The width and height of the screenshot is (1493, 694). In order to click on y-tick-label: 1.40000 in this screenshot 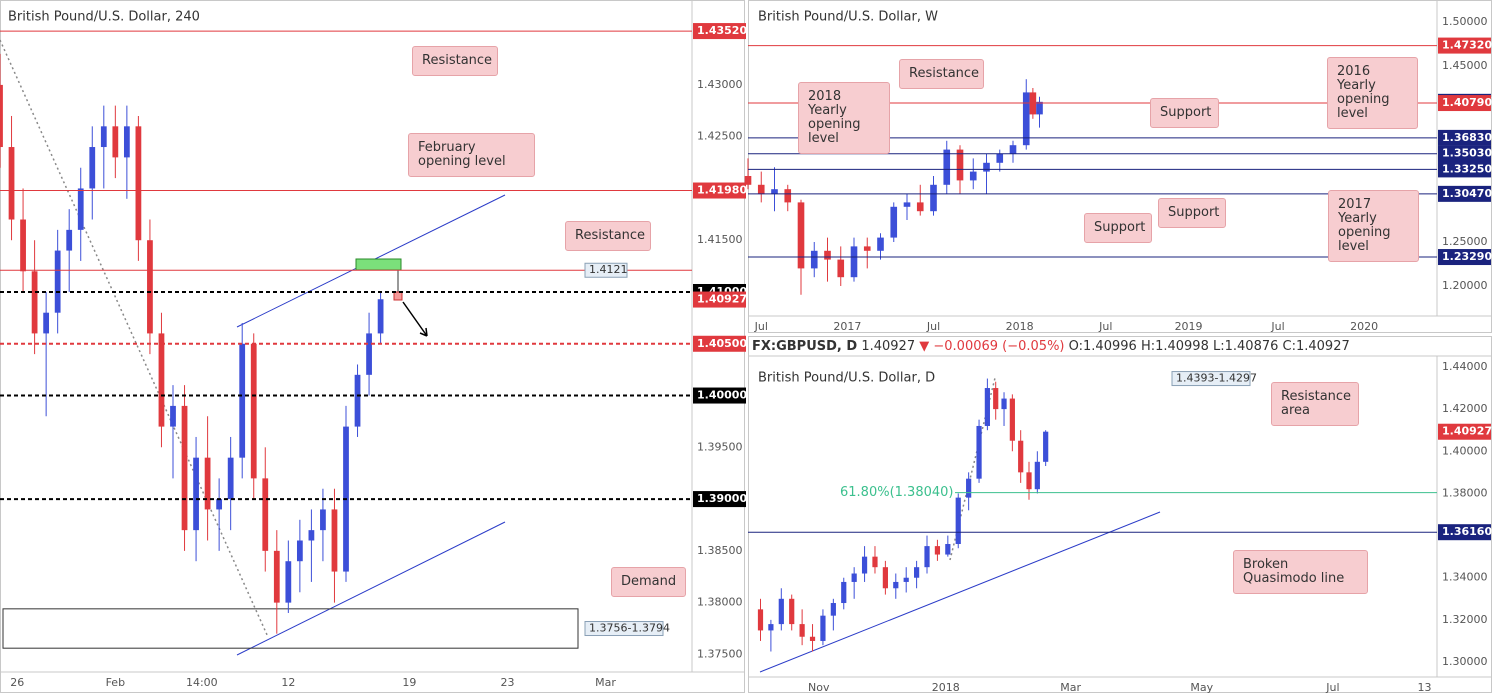, I will do `click(1465, 450)`.